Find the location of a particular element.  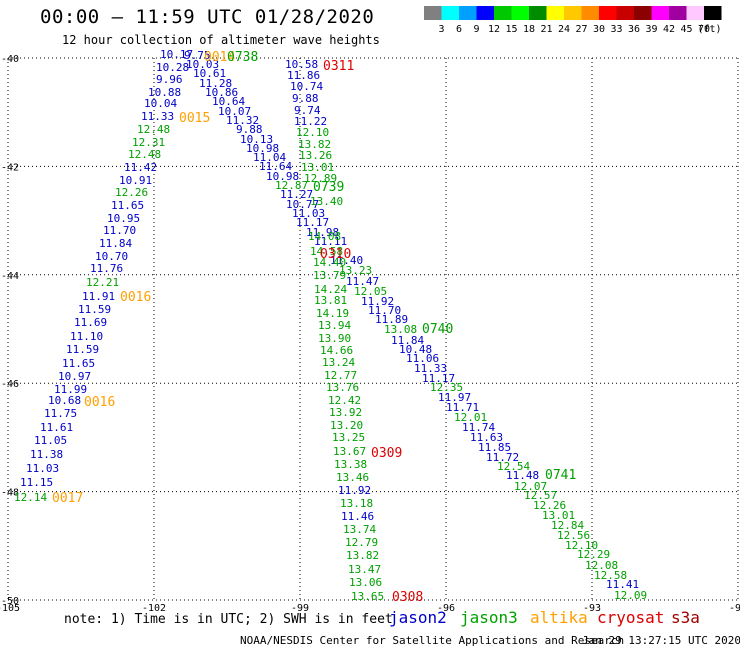

colorbar-label: 12 is located at coordinates (494, 29).